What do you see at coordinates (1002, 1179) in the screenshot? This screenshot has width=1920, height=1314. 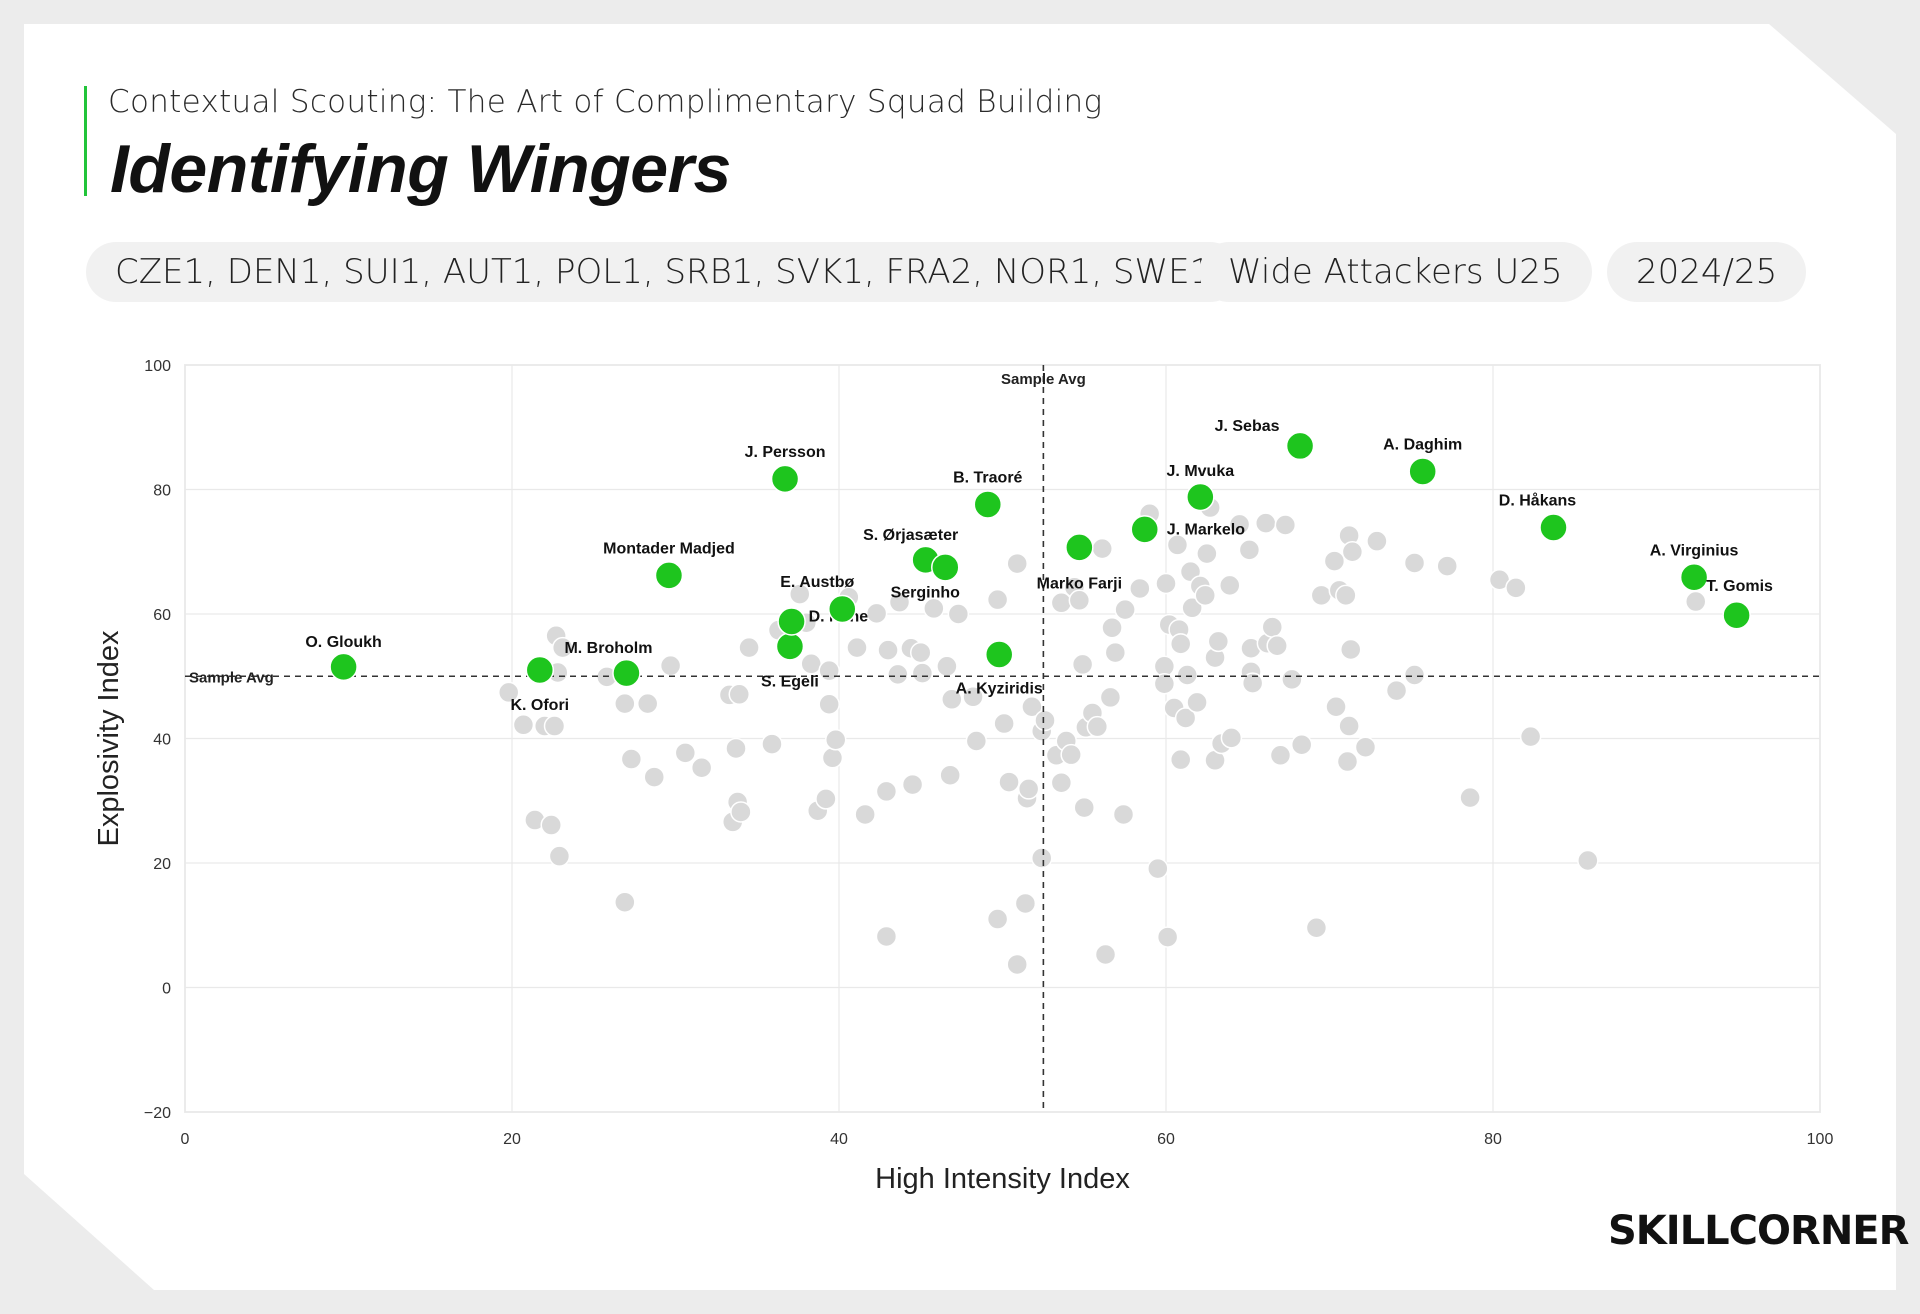 I see `x-axis-label: High Intensity Index` at bounding box center [1002, 1179].